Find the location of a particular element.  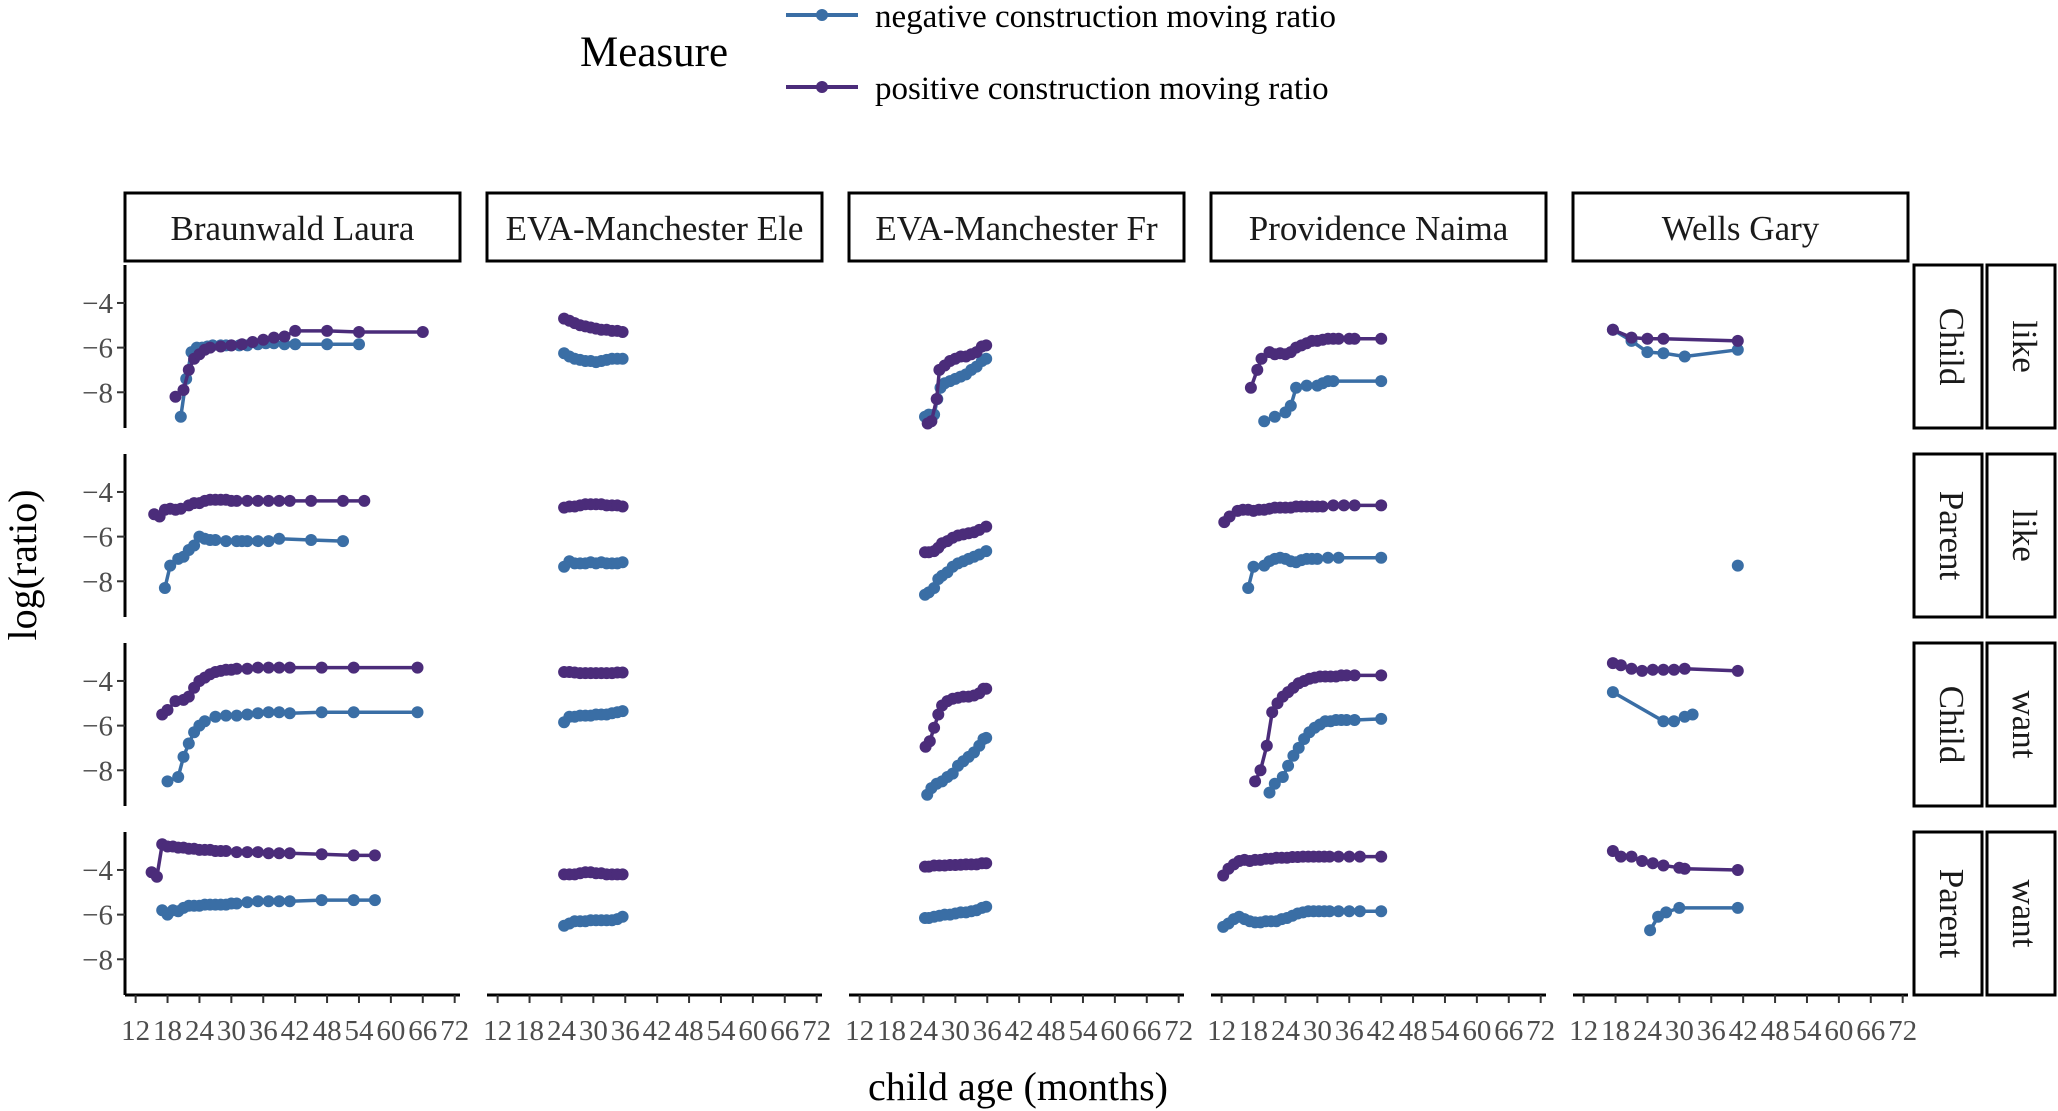

x-tick-label: 24 is located at coordinates (1286, 1031).